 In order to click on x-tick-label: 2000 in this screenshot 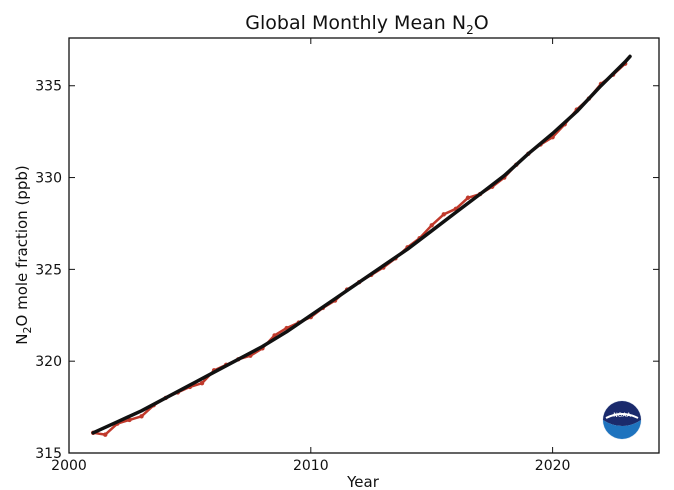, I will do `click(69, 466)`.